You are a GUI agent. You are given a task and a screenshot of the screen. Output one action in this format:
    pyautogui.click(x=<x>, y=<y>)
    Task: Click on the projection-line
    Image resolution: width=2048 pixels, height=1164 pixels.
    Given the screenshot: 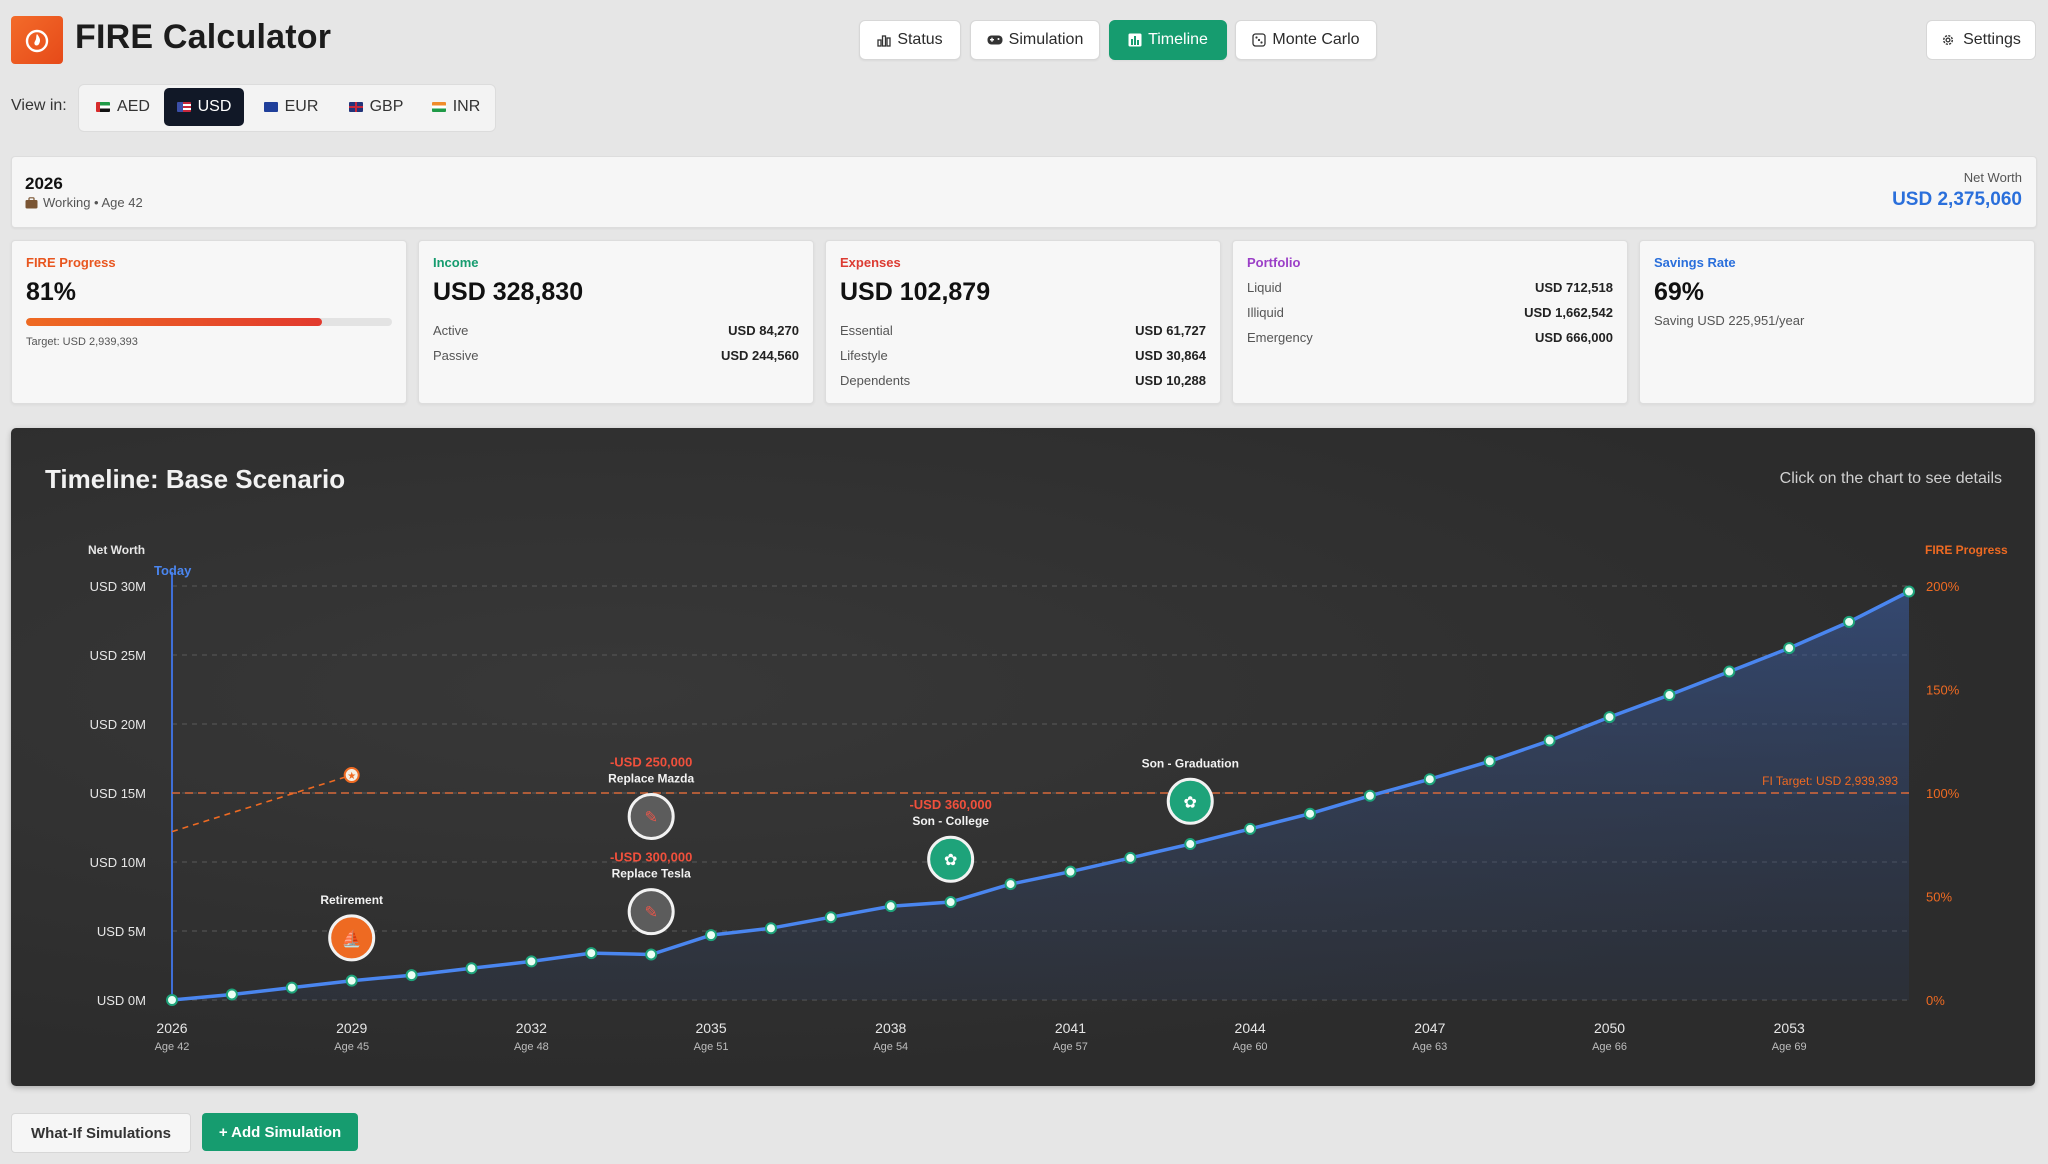 What is the action you would take?
    pyautogui.click(x=261, y=803)
    